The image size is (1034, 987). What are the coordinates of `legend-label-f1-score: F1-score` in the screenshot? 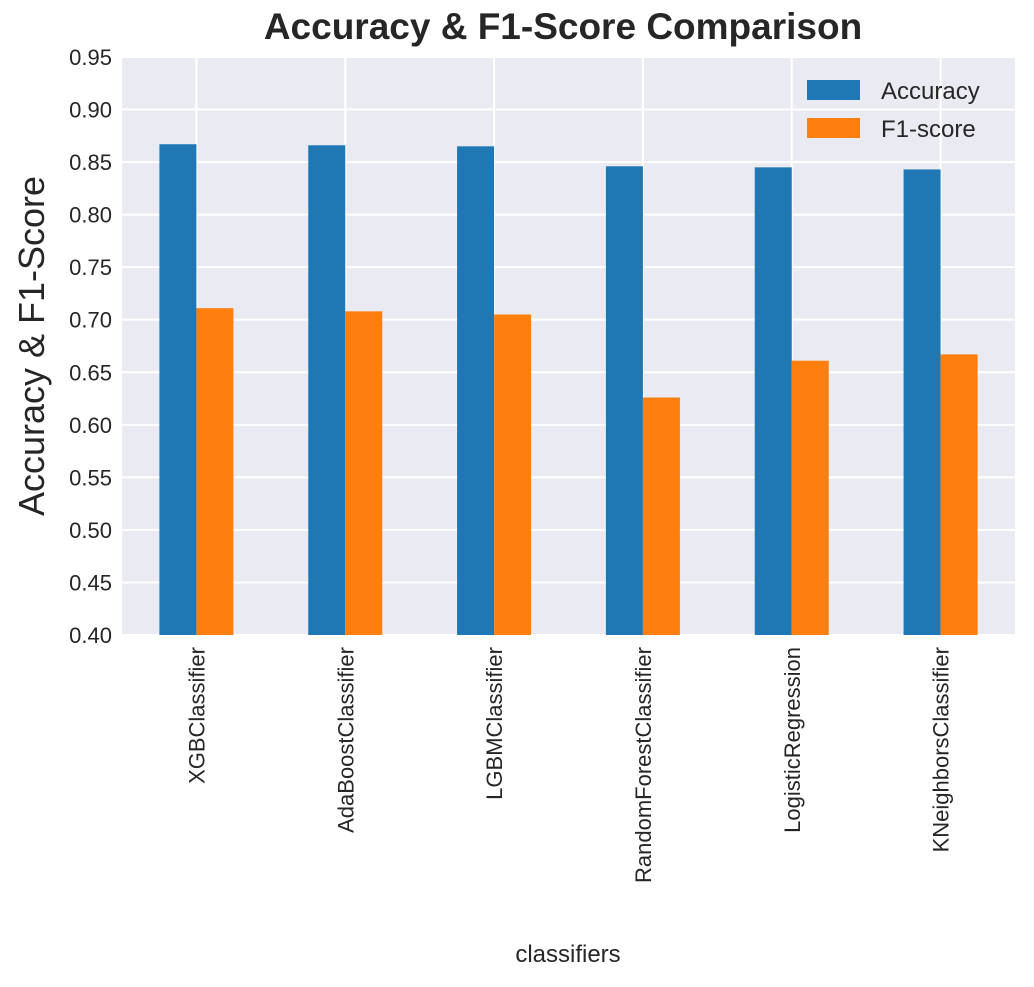 It's located at (928, 129).